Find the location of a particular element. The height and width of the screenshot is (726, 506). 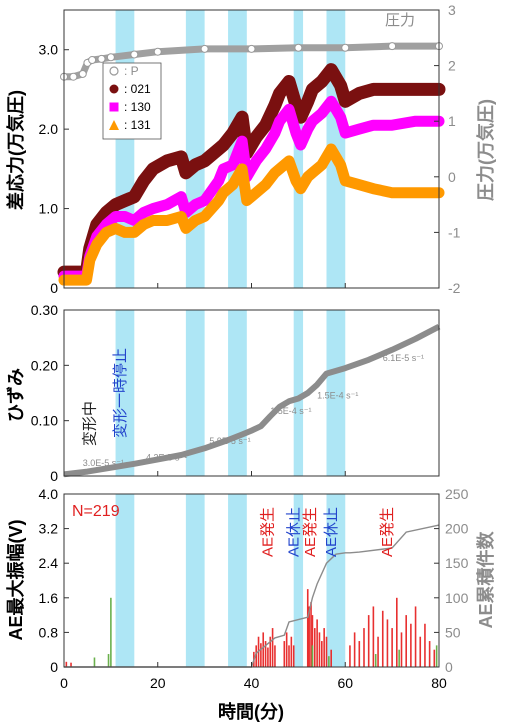

stress-y-tick-label: 3.0 is located at coordinates (49, 50).